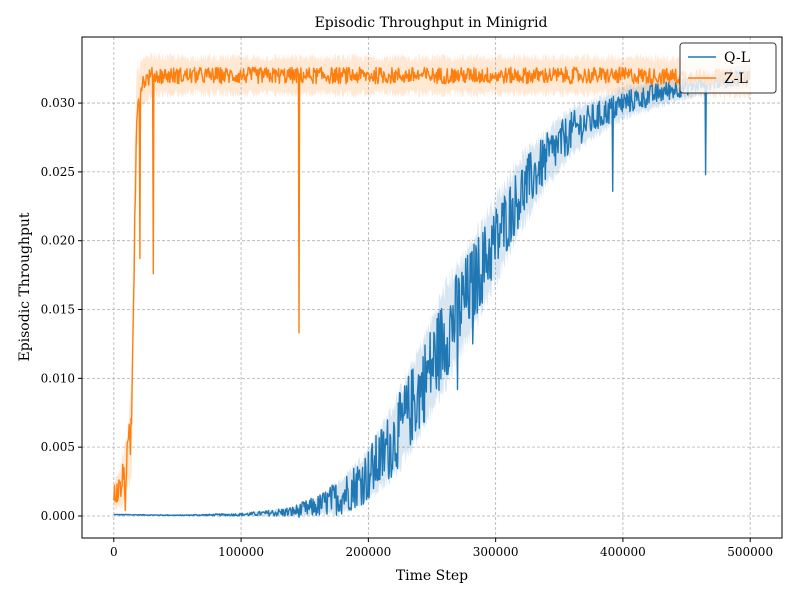 The height and width of the screenshot is (600, 800). What do you see at coordinates (58, 447) in the screenshot?
I see `y-tick-label: 0.005` at bounding box center [58, 447].